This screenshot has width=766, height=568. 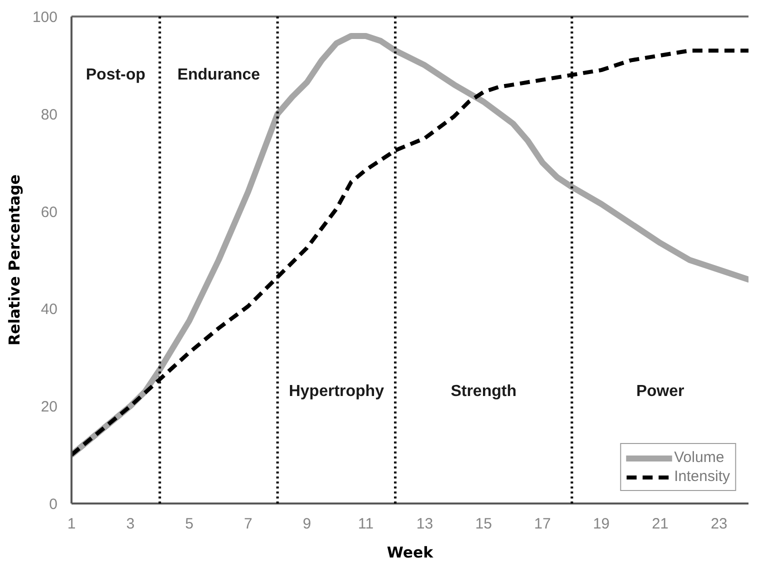 What do you see at coordinates (542, 524) in the screenshot?
I see `x-tick-label: 17` at bounding box center [542, 524].